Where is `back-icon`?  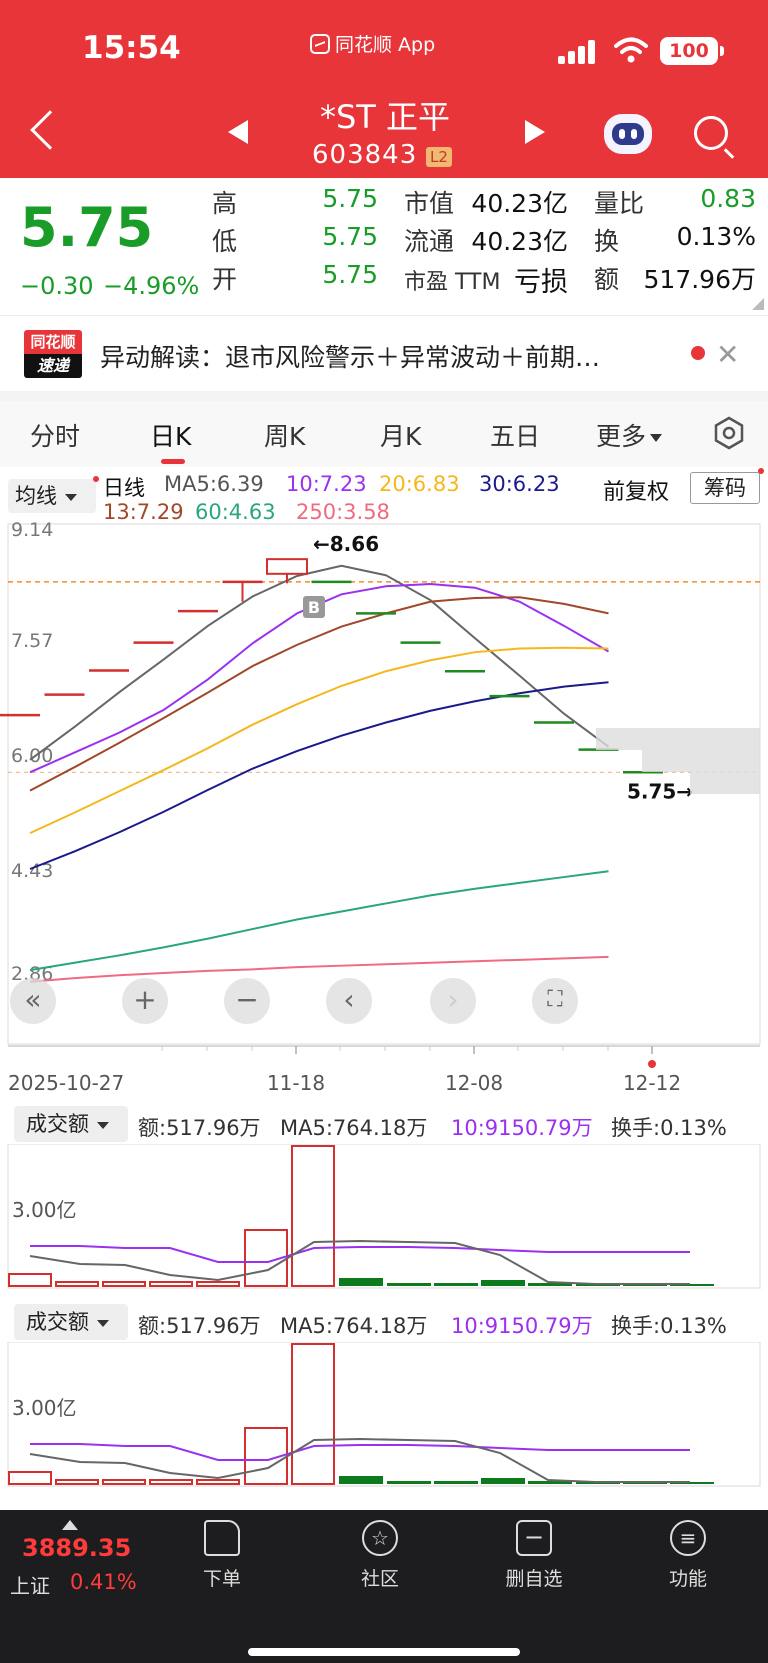
back-icon is located at coordinates (50, 130).